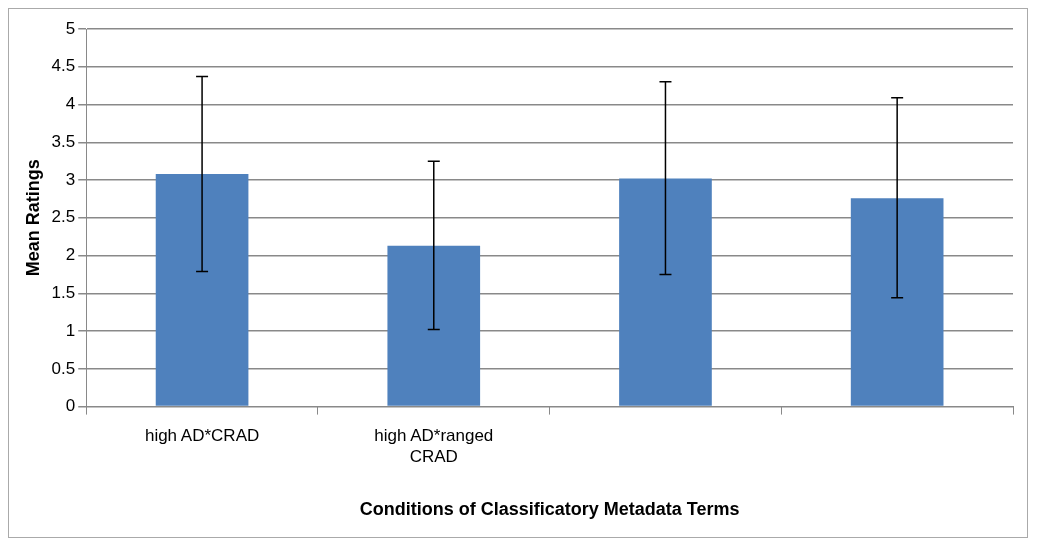 The width and height of the screenshot is (1041, 553). What do you see at coordinates (70, 28) in the screenshot?
I see `y-tick-label: 5` at bounding box center [70, 28].